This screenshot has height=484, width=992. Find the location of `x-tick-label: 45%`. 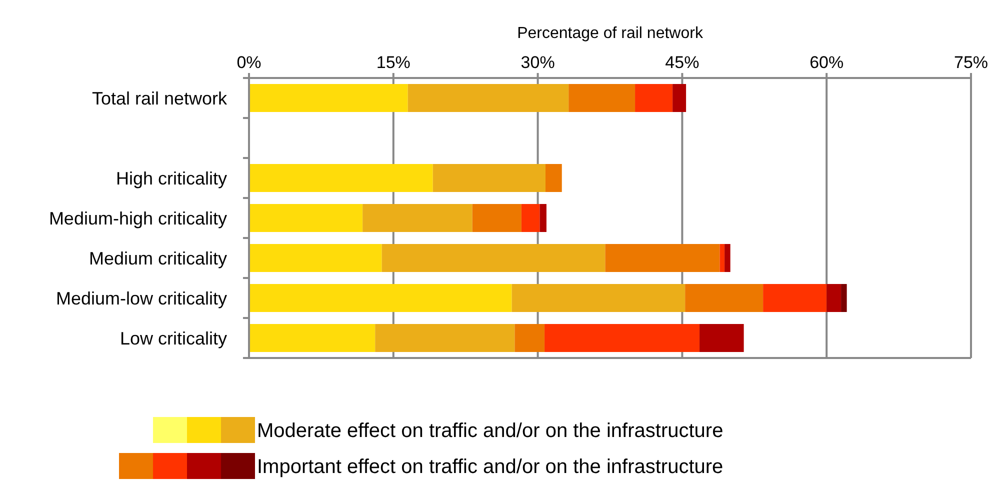

x-tick-label: 45% is located at coordinates (682, 62).